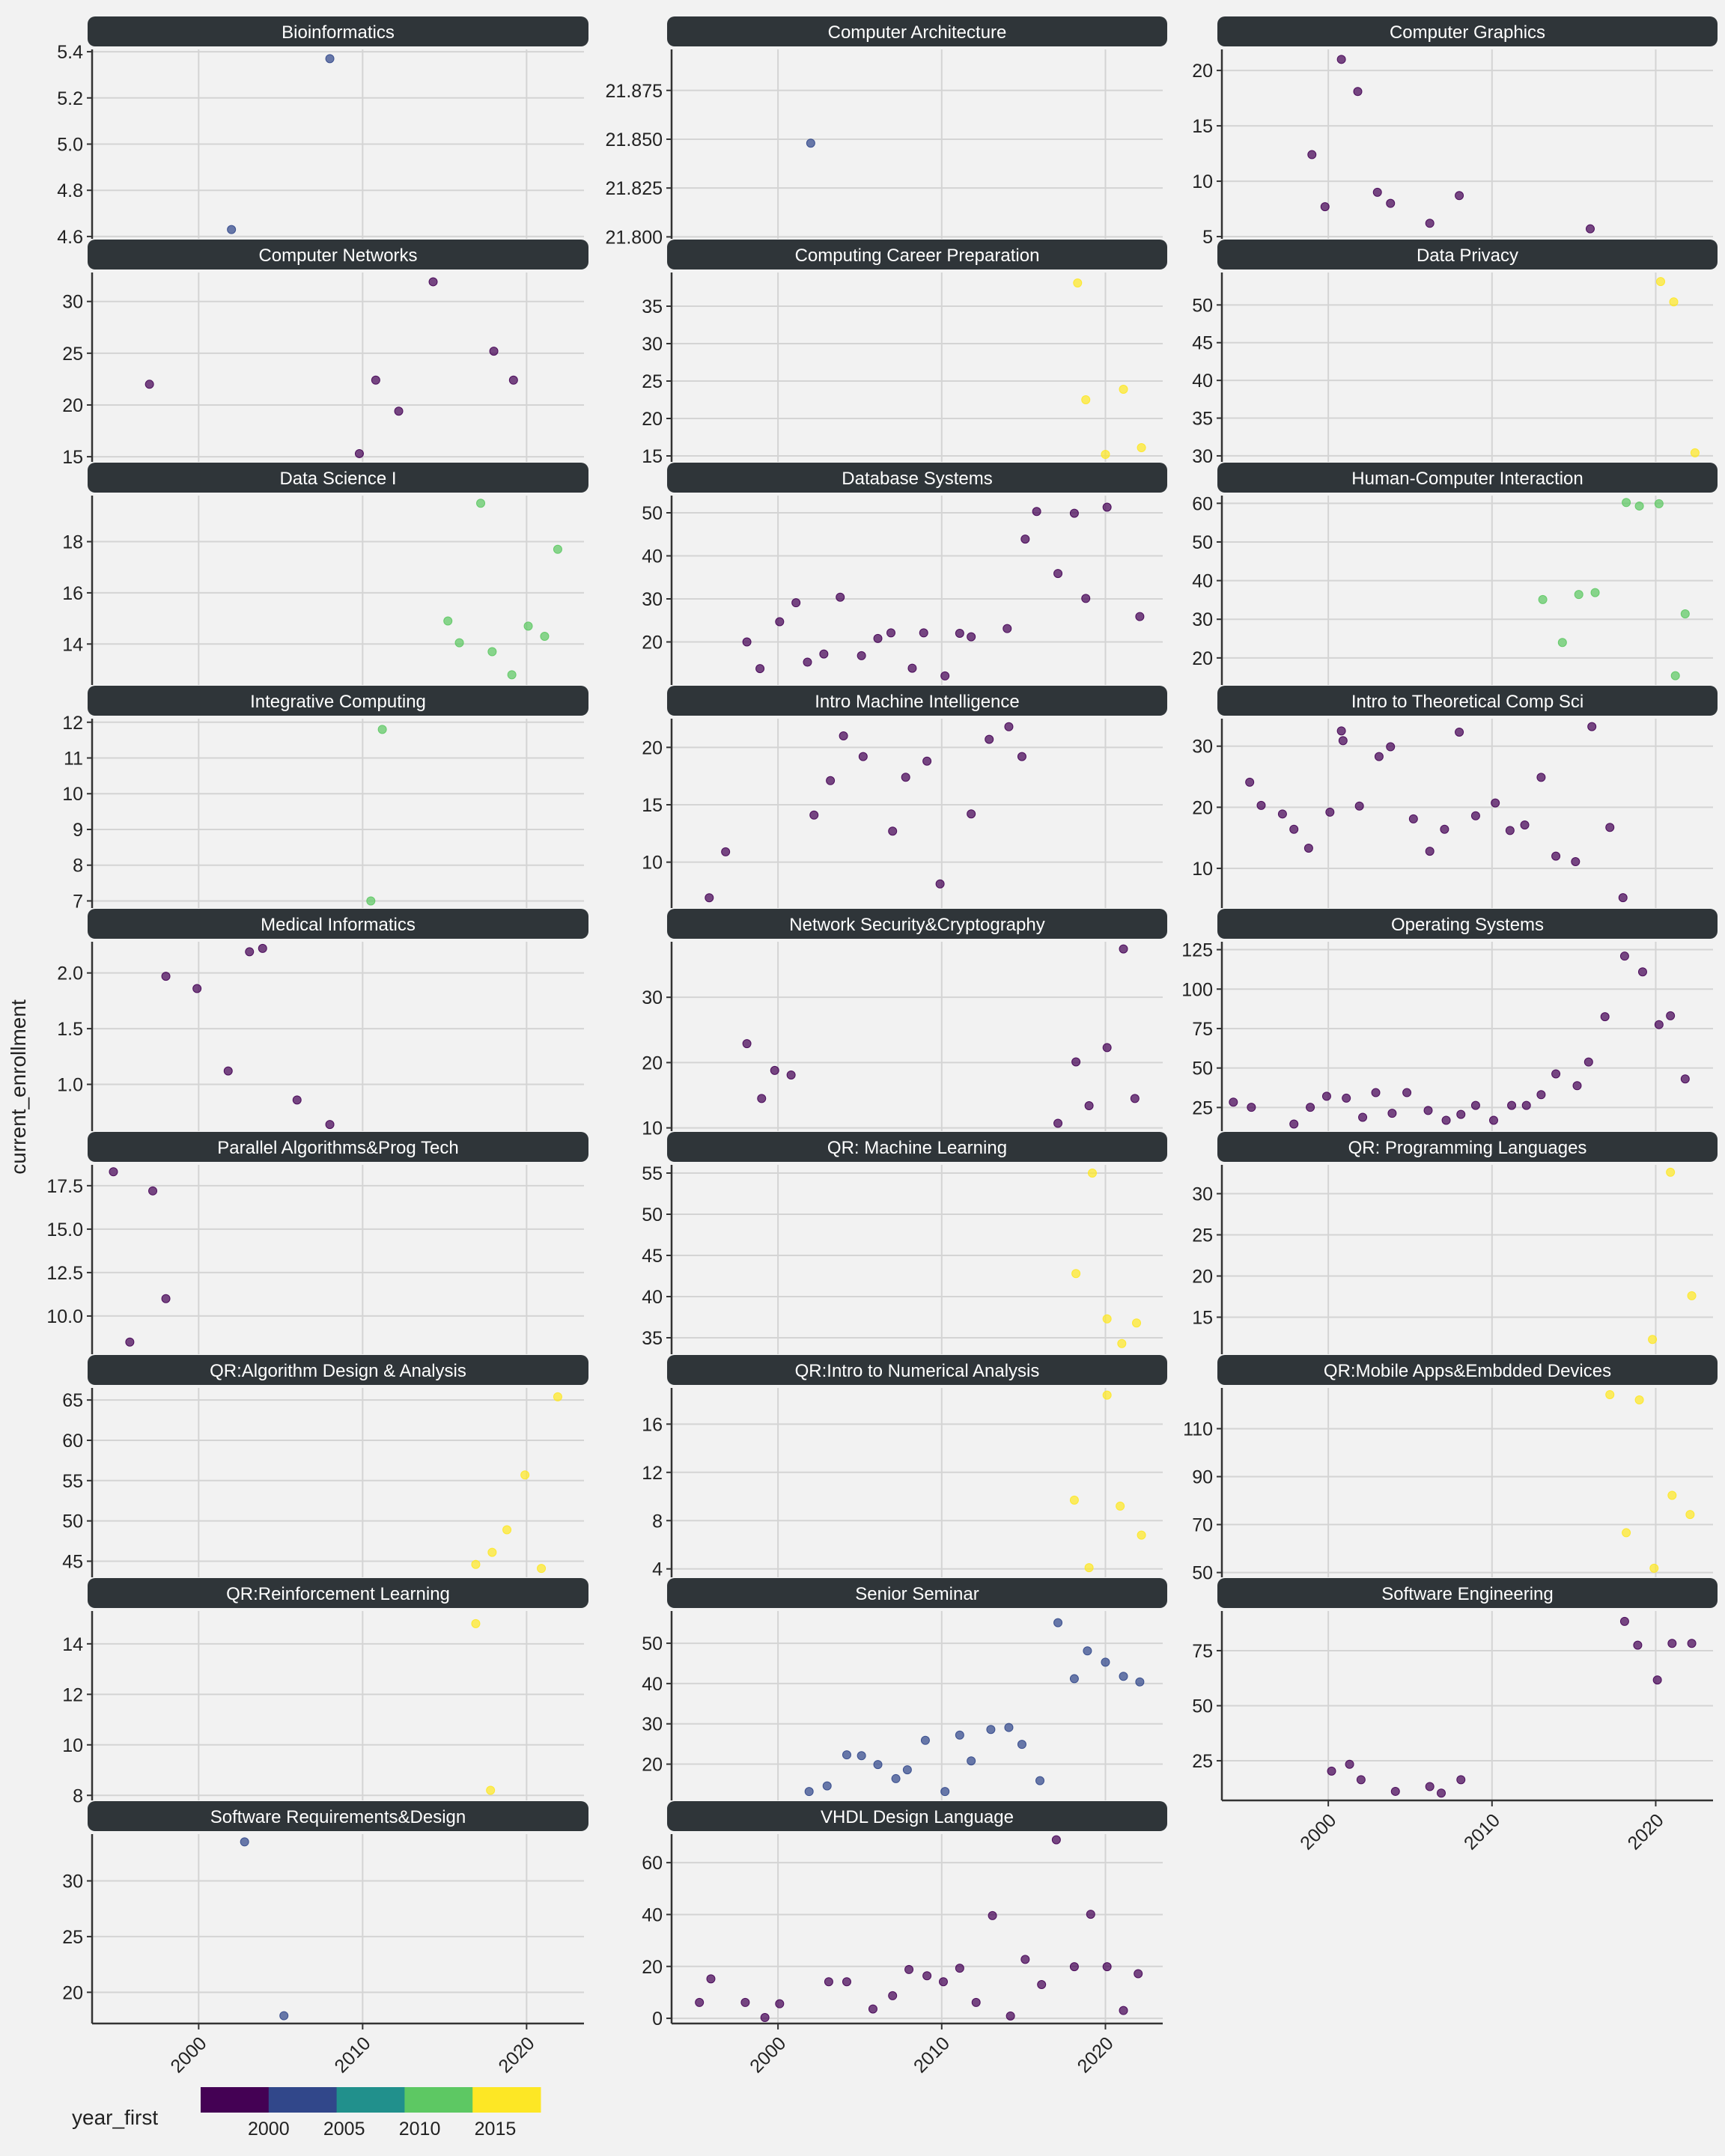 Image resolution: width=1725 pixels, height=2156 pixels. I want to click on y-tick-label: 21.875, so click(634, 91).